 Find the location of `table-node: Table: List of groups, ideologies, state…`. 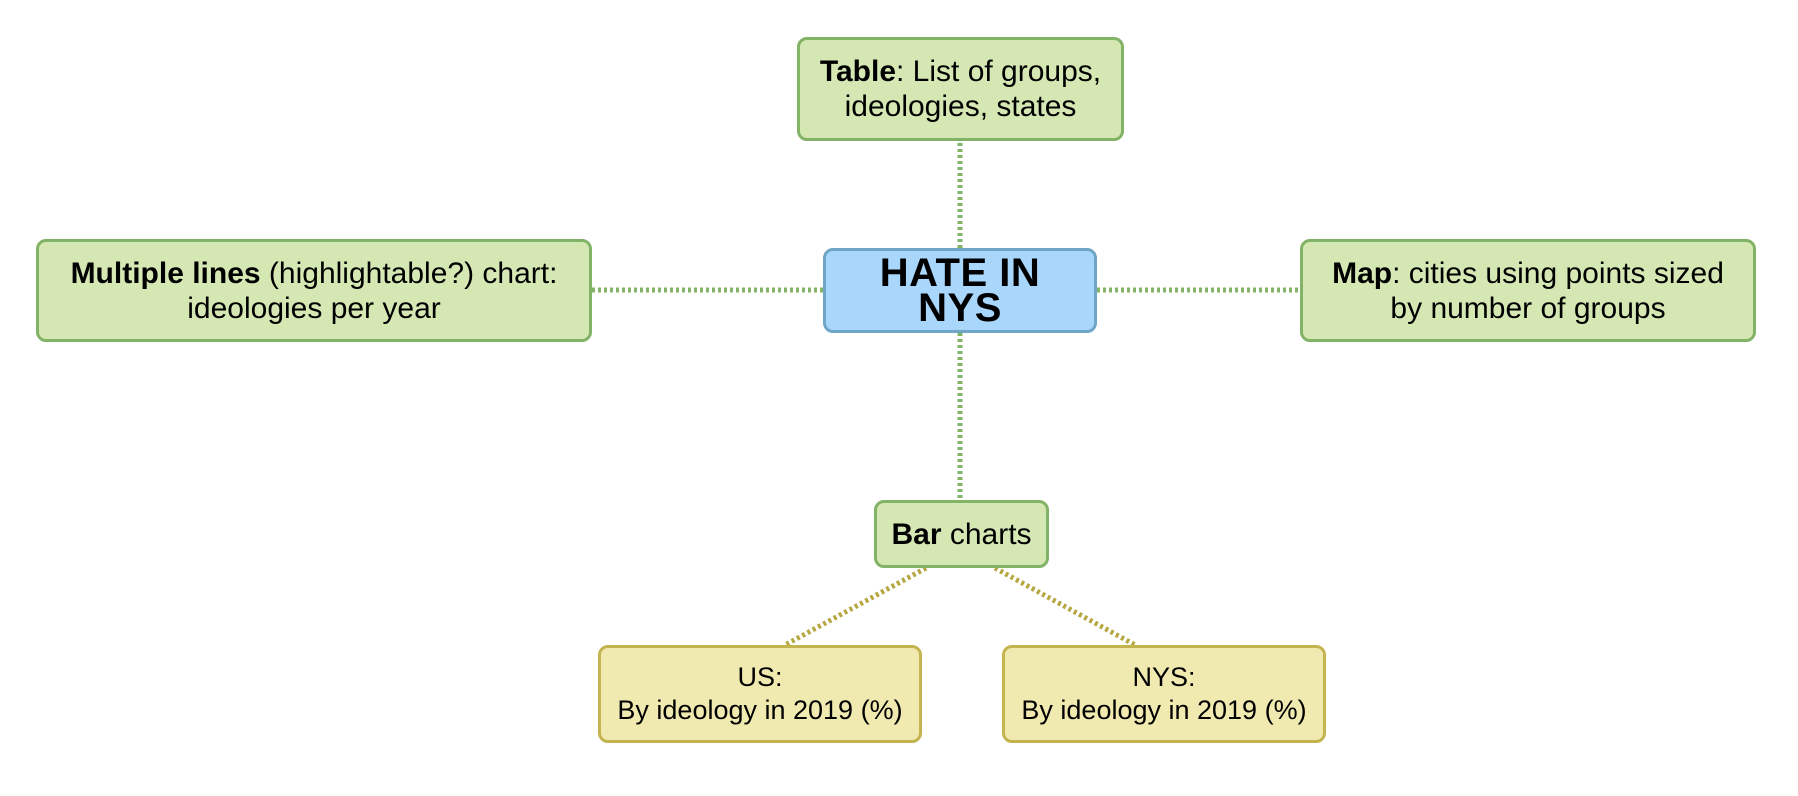

table-node: Table: List of groups, ideologies, state… is located at coordinates (960, 89).